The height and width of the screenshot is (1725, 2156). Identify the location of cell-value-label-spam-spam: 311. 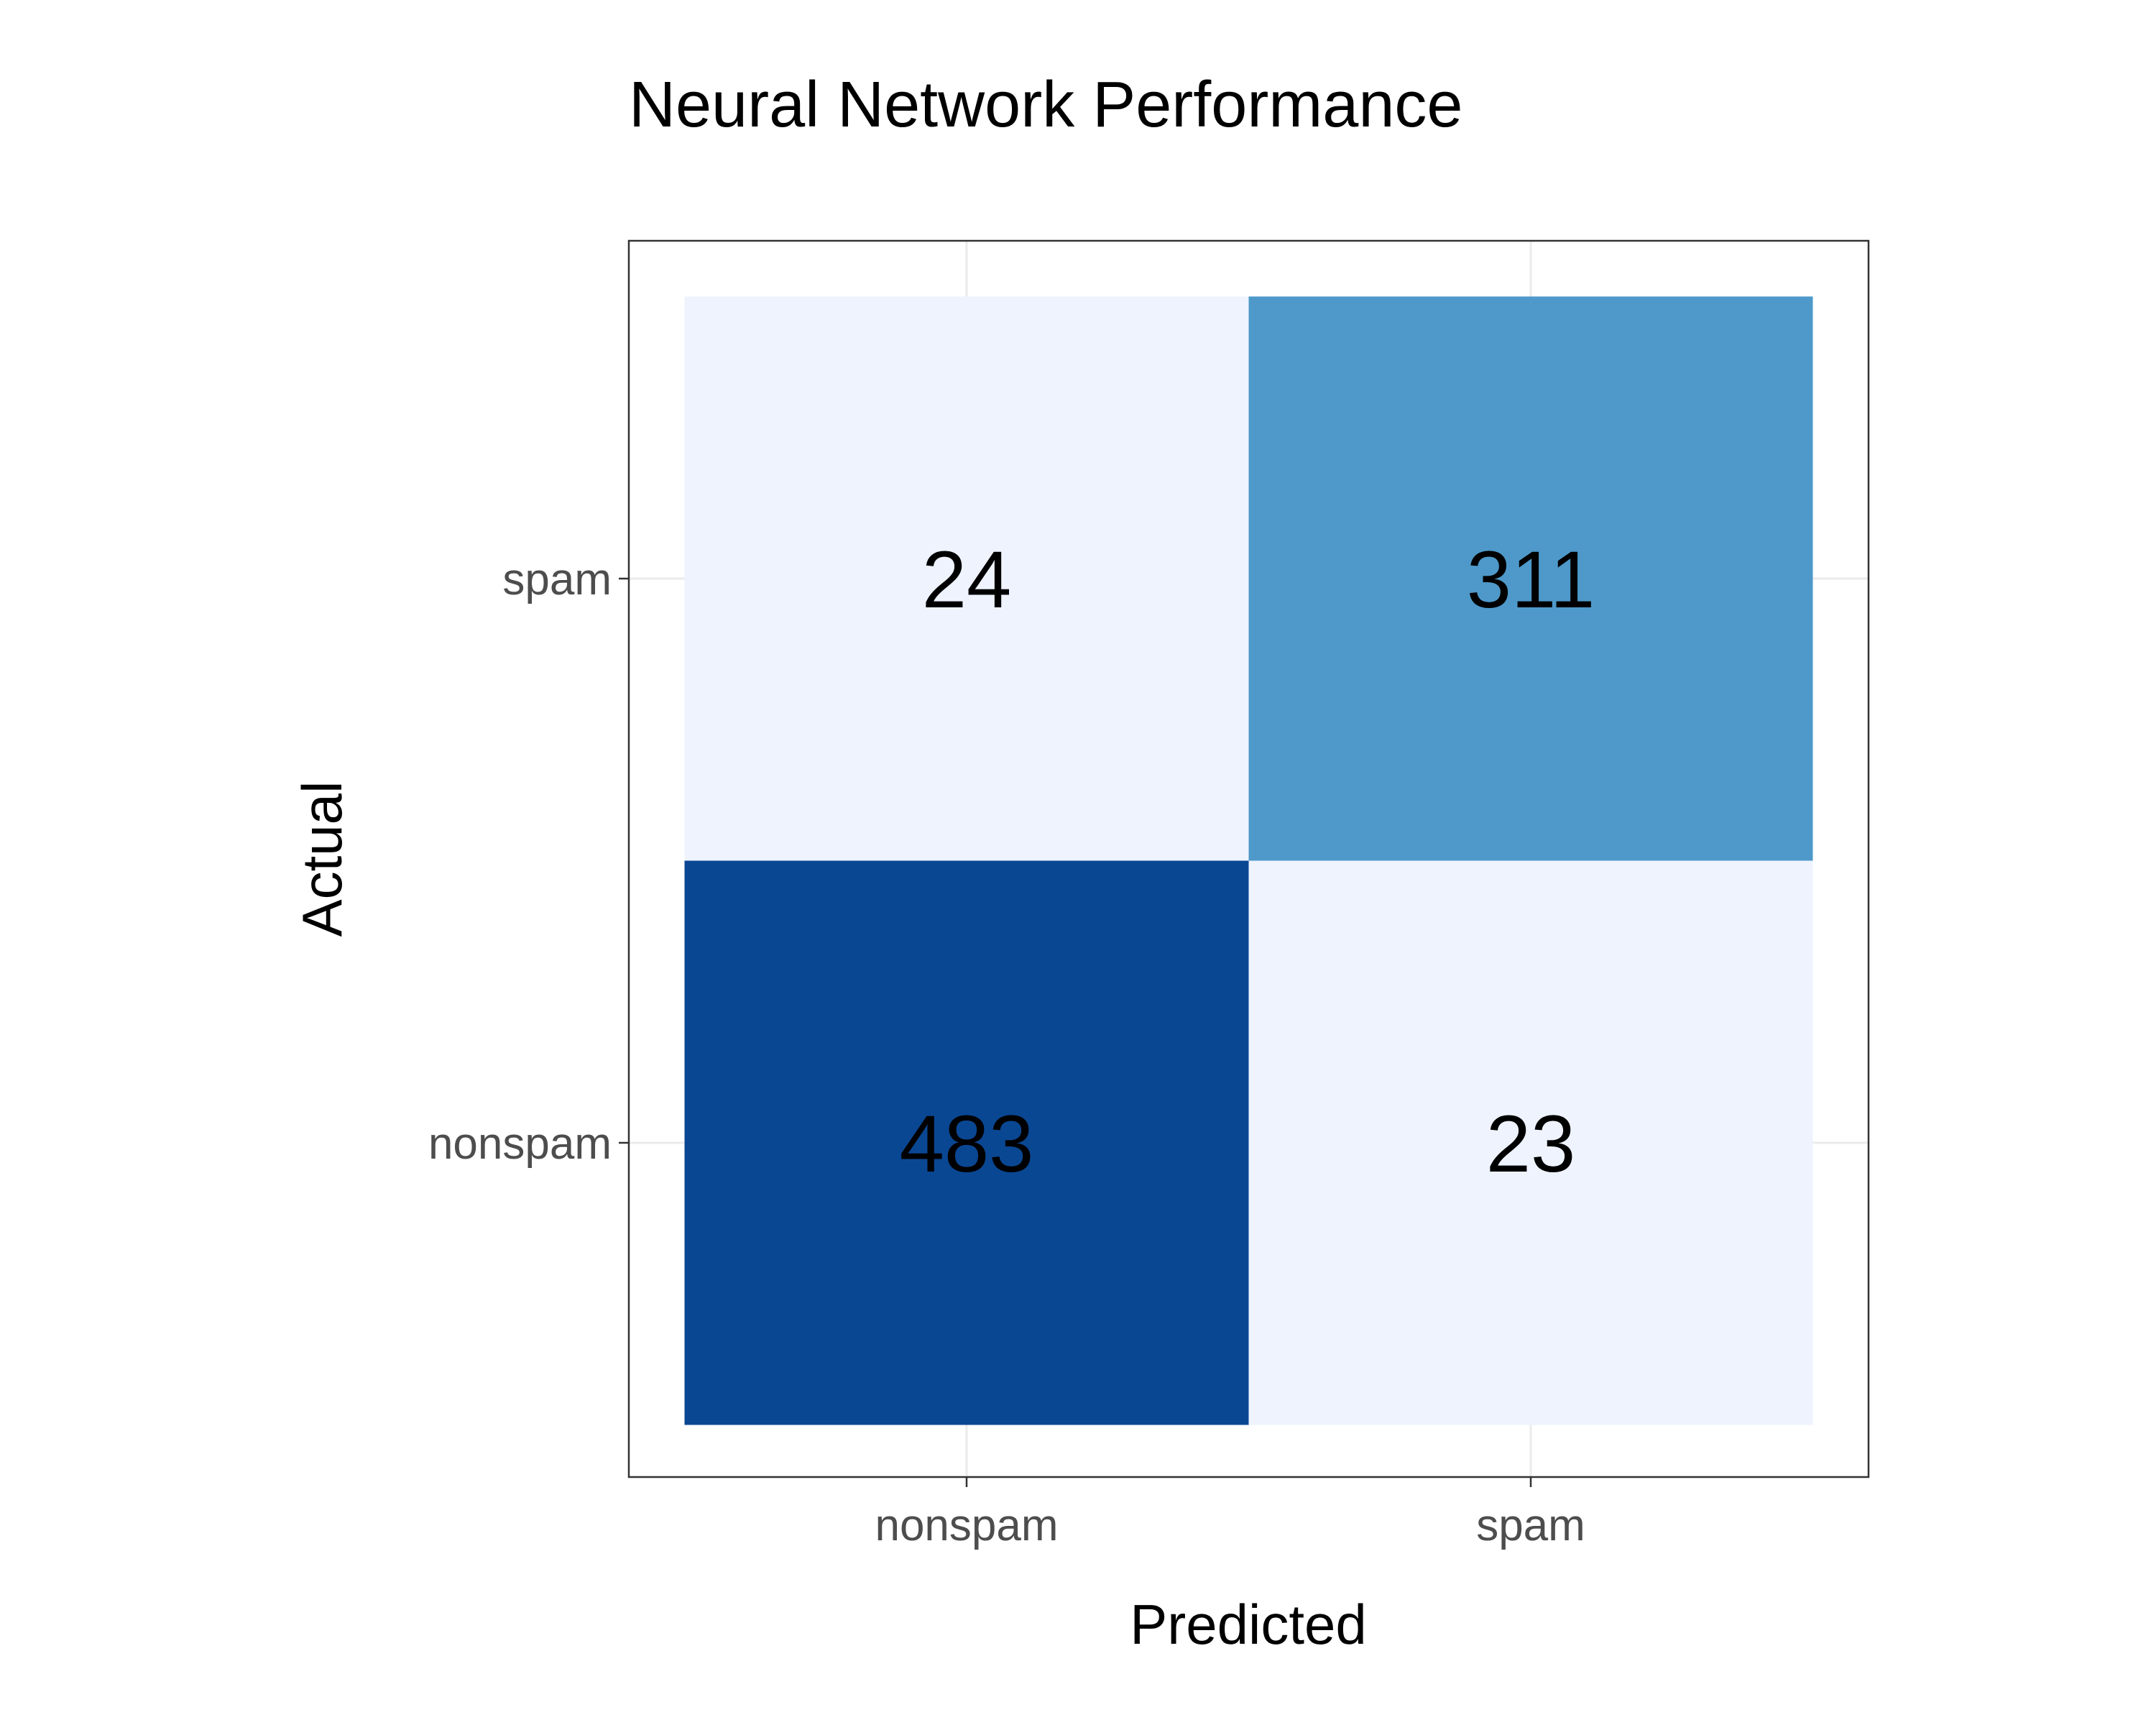
(1531, 580).